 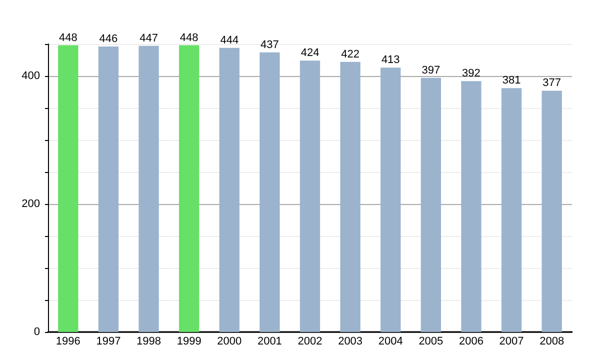 I want to click on data-label: 424, so click(x=310, y=53).